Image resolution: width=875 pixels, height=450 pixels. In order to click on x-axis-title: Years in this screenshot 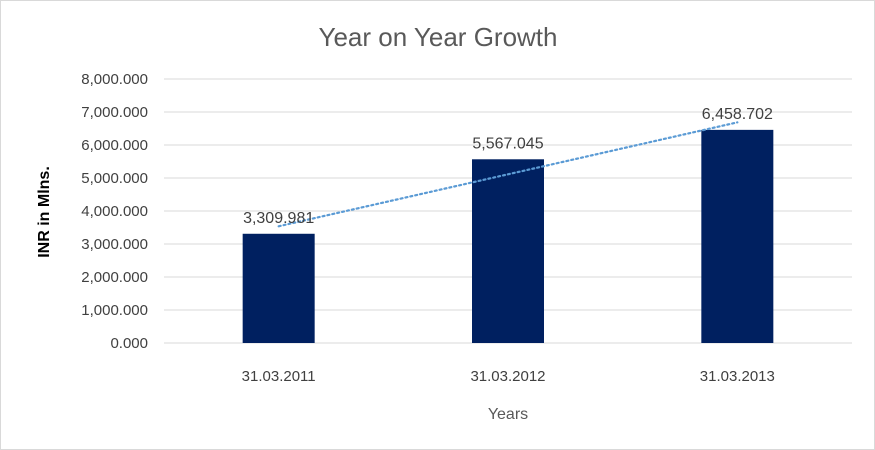, I will do `click(508, 414)`.